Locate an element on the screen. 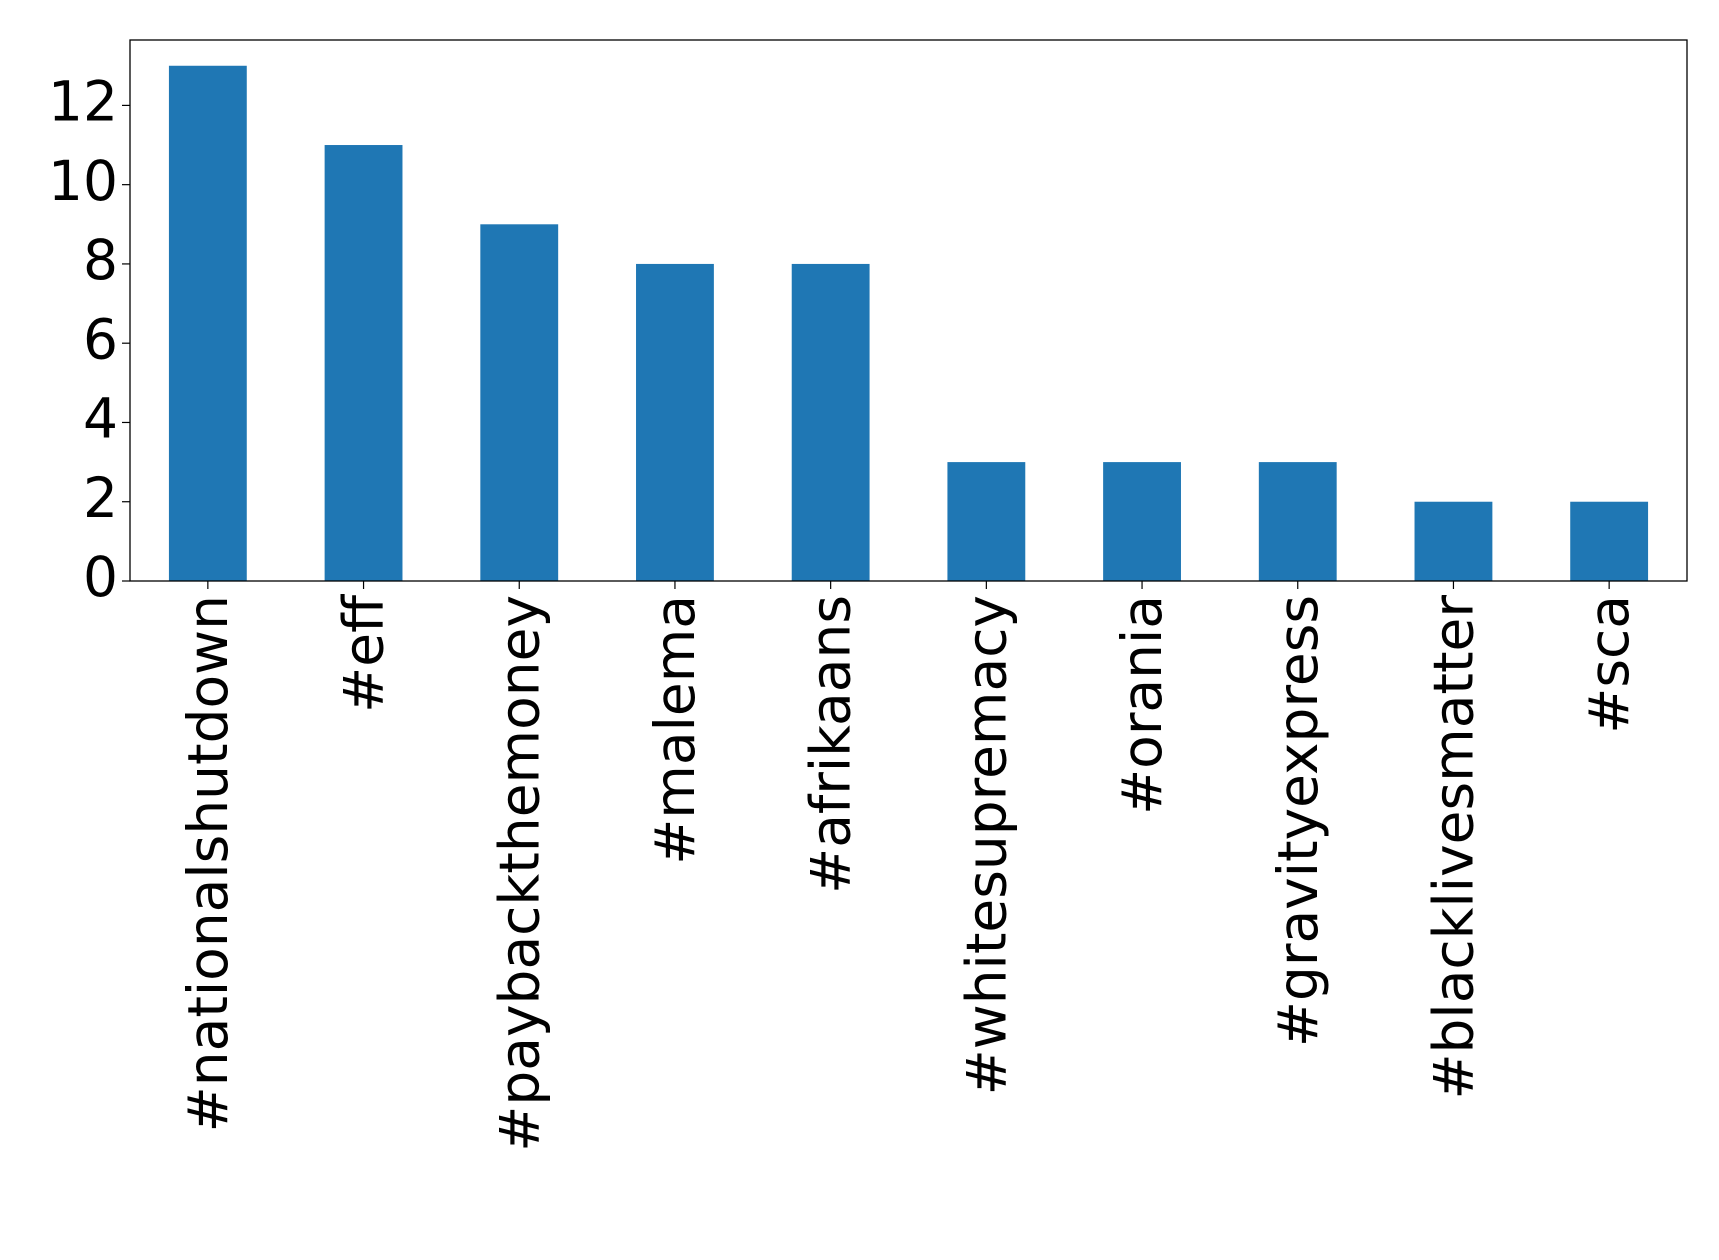 The image size is (1719, 1260). y-tick-label: 0 is located at coordinates (100, 577).